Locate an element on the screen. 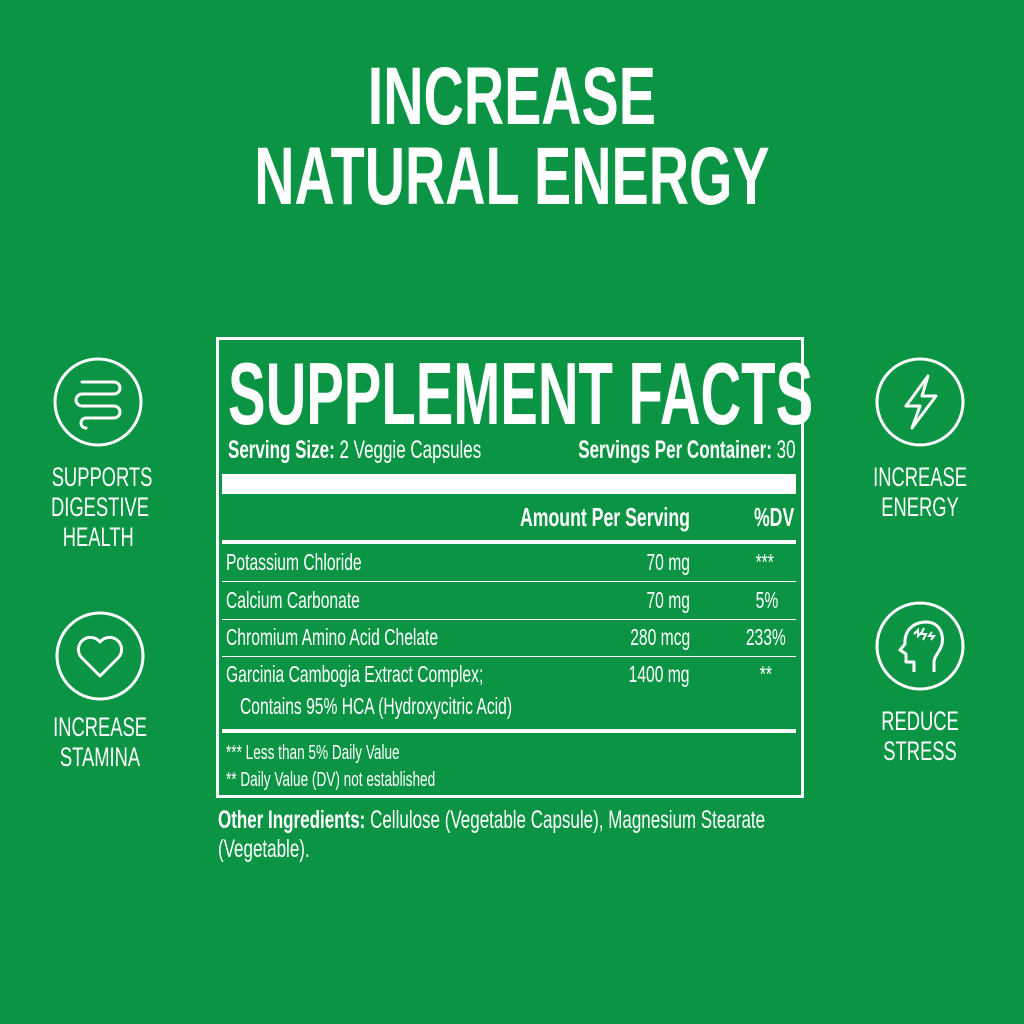  intestine-icon is located at coordinates (98, 402).